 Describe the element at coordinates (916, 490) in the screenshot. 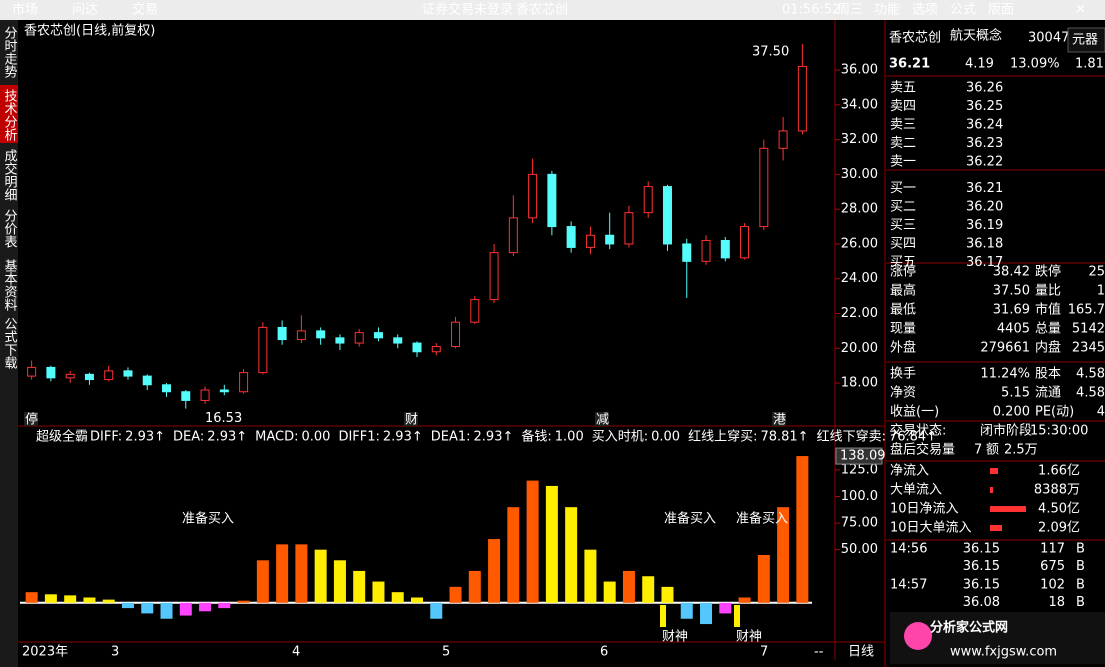

I see `flow-label: 大单流入` at that location.